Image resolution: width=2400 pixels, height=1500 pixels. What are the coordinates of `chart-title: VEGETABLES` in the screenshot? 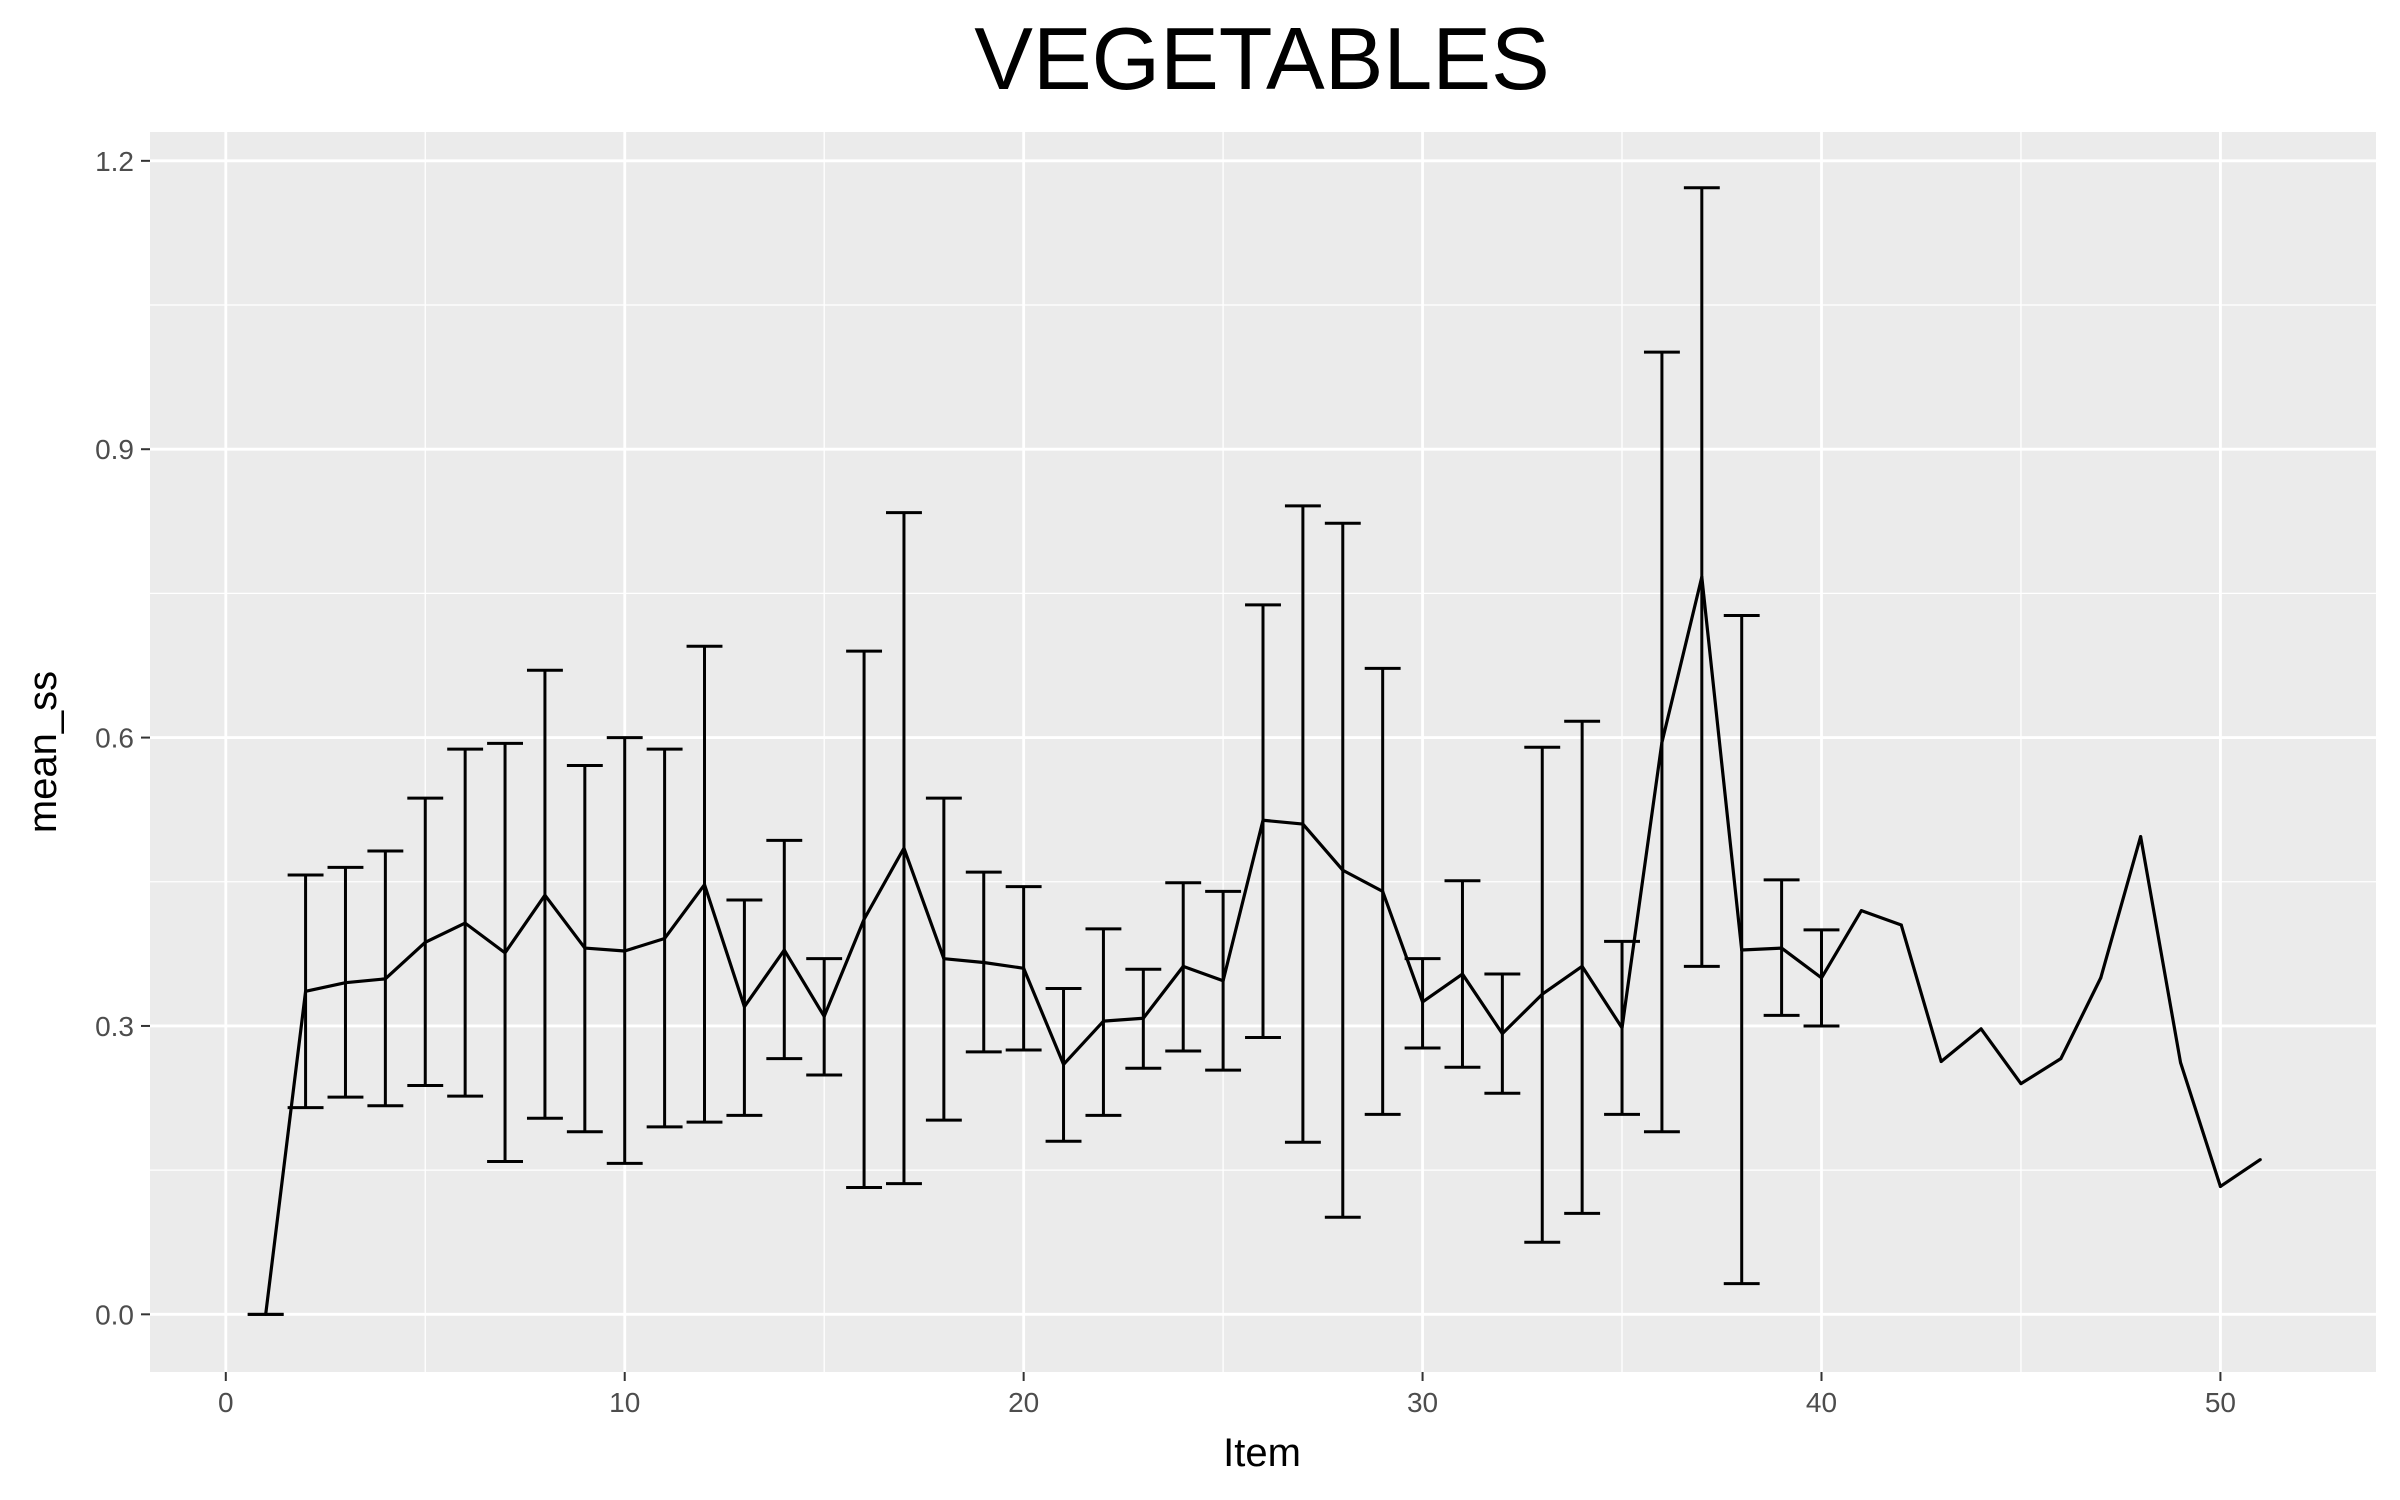 It's located at (1261, 58).